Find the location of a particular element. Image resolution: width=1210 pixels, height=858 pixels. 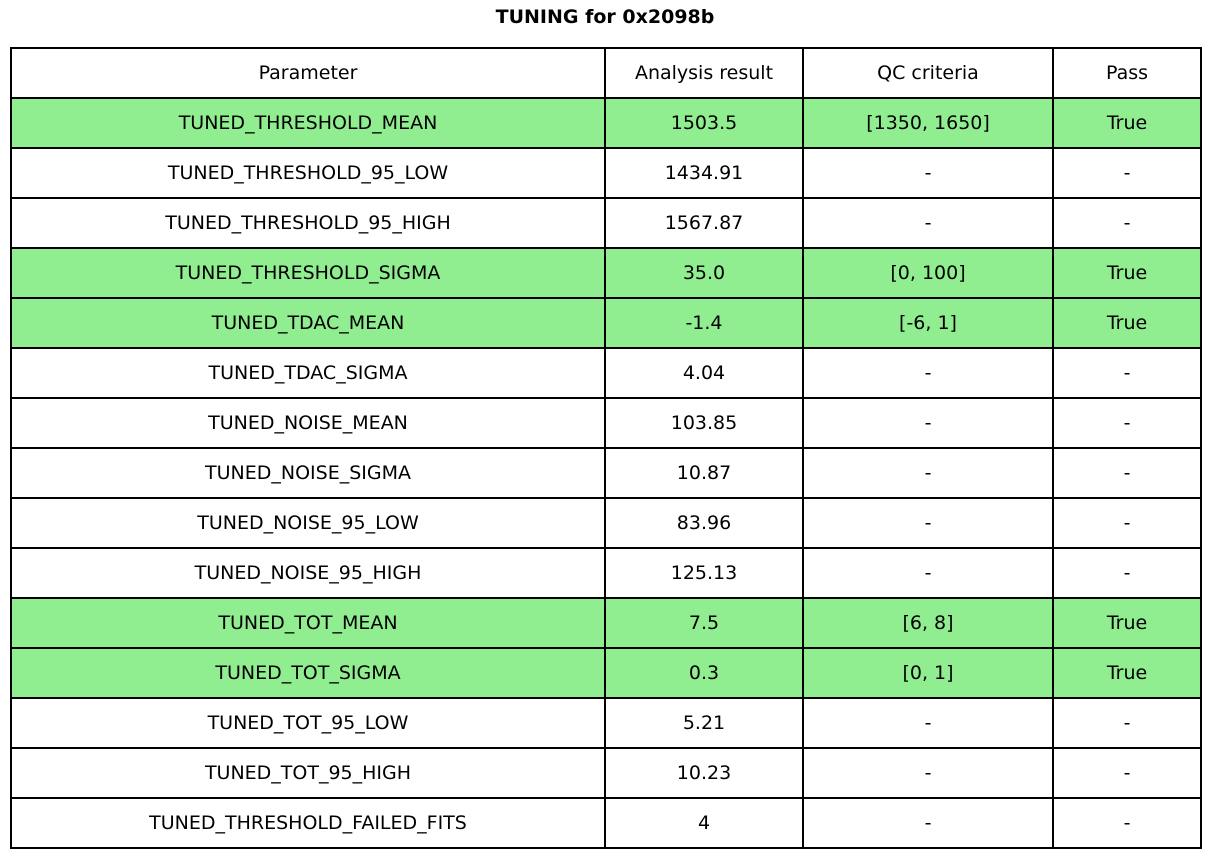

criteria-cell: [0, 1] is located at coordinates (928, 673).